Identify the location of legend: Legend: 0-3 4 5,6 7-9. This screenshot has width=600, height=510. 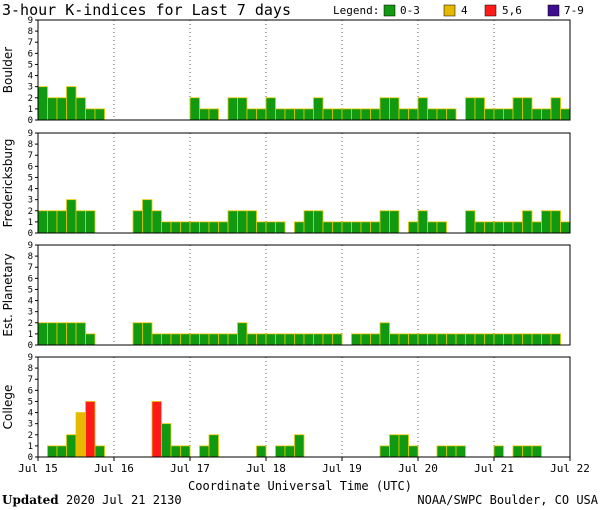
(458, 10).